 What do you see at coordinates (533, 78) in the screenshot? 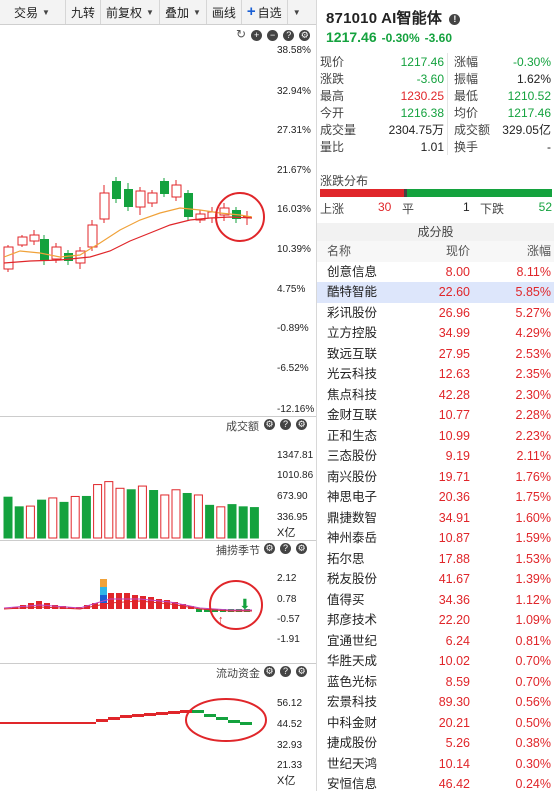
I see `quote-value: 1.62%` at bounding box center [533, 78].